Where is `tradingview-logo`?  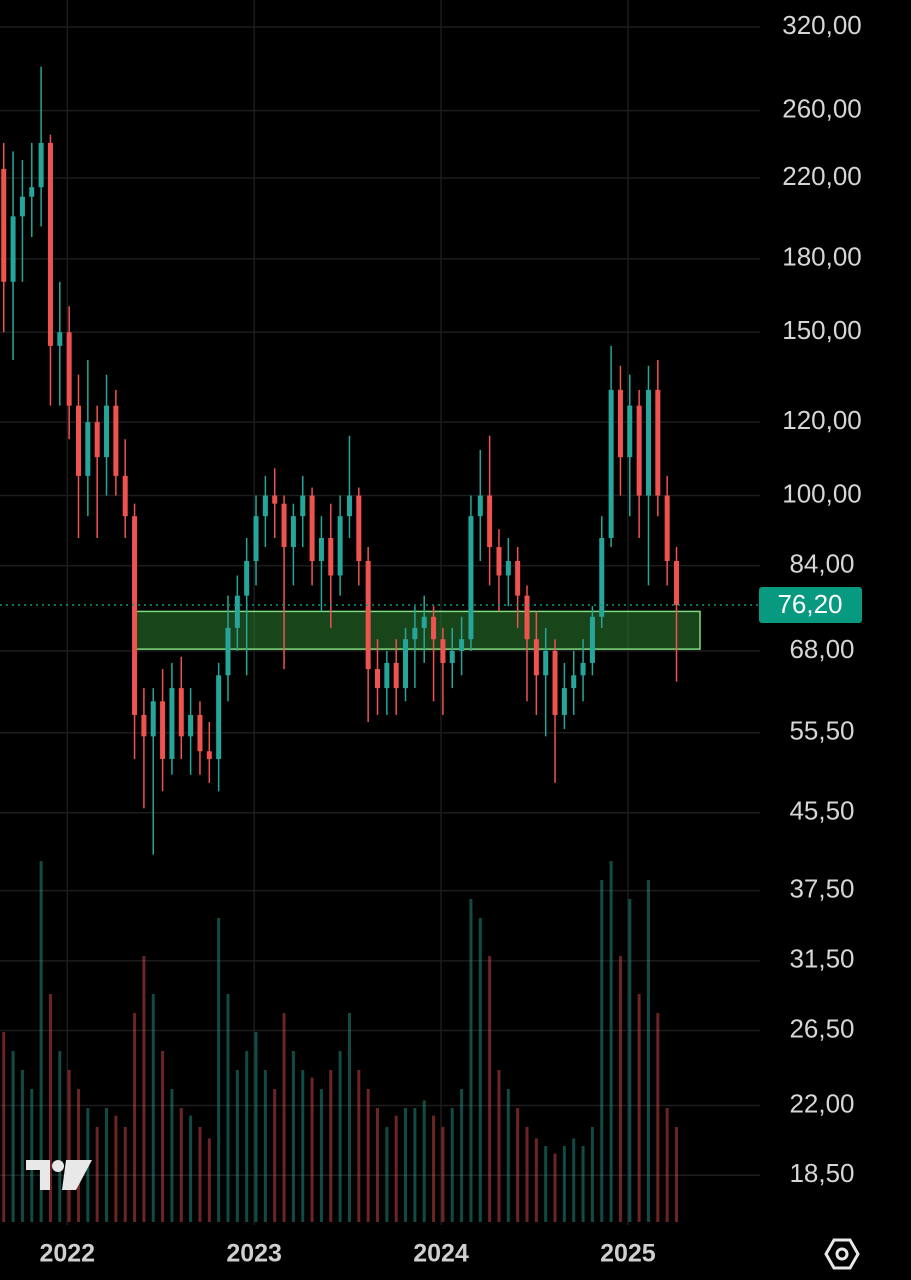
tradingview-logo is located at coordinates (59, 1175).